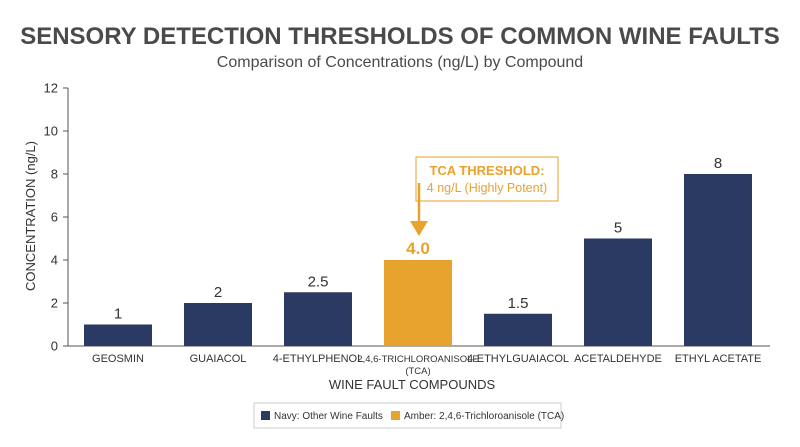 This screenshot has width=800, height=447. Describe the element at coordinates (318, 359) in the screenshot. I see `x-tick-label: 4-ETHYLPHENOL` at that location.